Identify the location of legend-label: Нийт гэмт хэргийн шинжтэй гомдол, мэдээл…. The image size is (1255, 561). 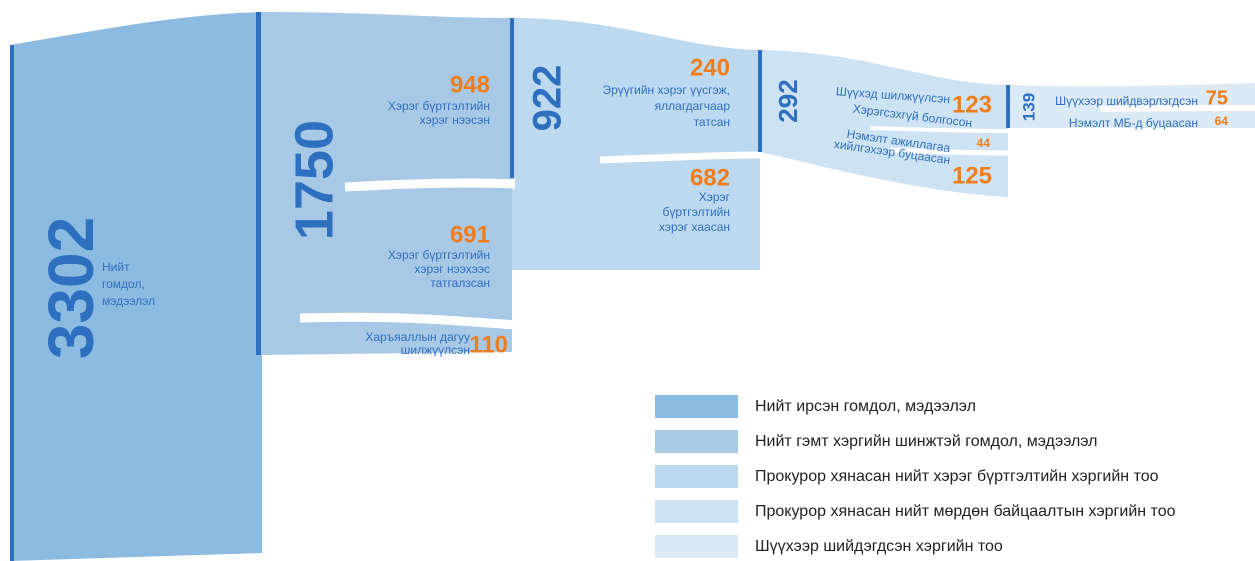
(926, 441).